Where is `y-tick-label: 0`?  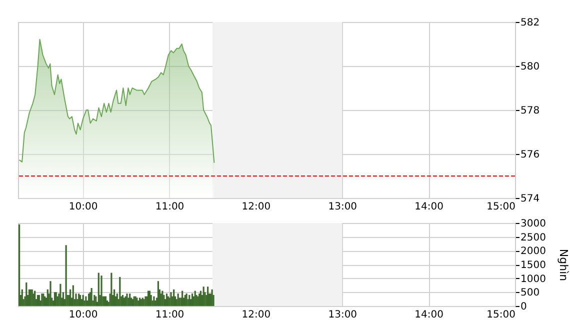
y-tick-label: 0 is located at coordinates (523, 307).